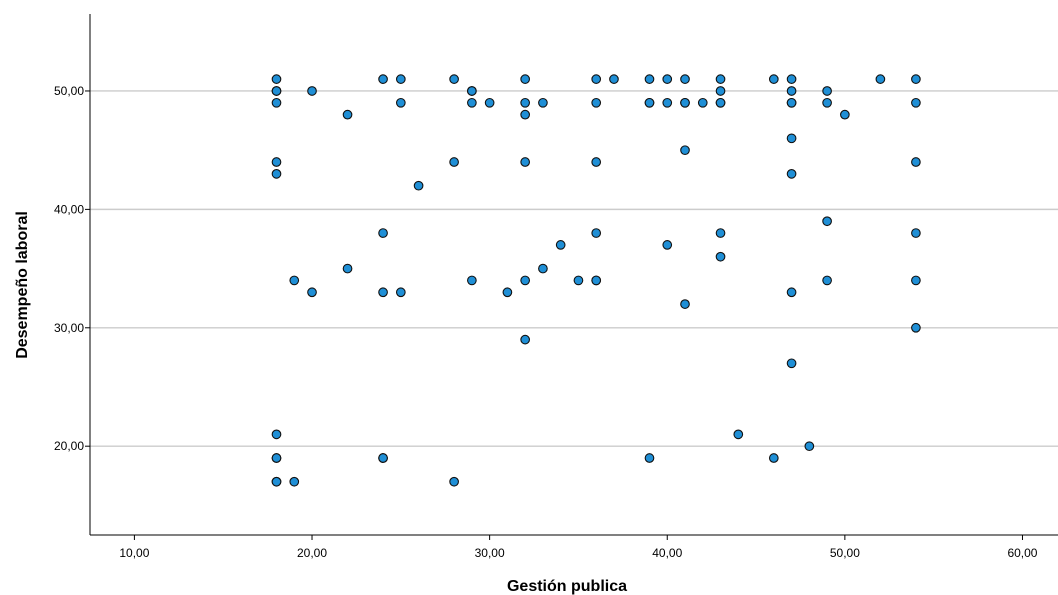  Describe the element at coordinates (69, 91) in the screenshot. I see `y-tick-label: 50,00` at that location.